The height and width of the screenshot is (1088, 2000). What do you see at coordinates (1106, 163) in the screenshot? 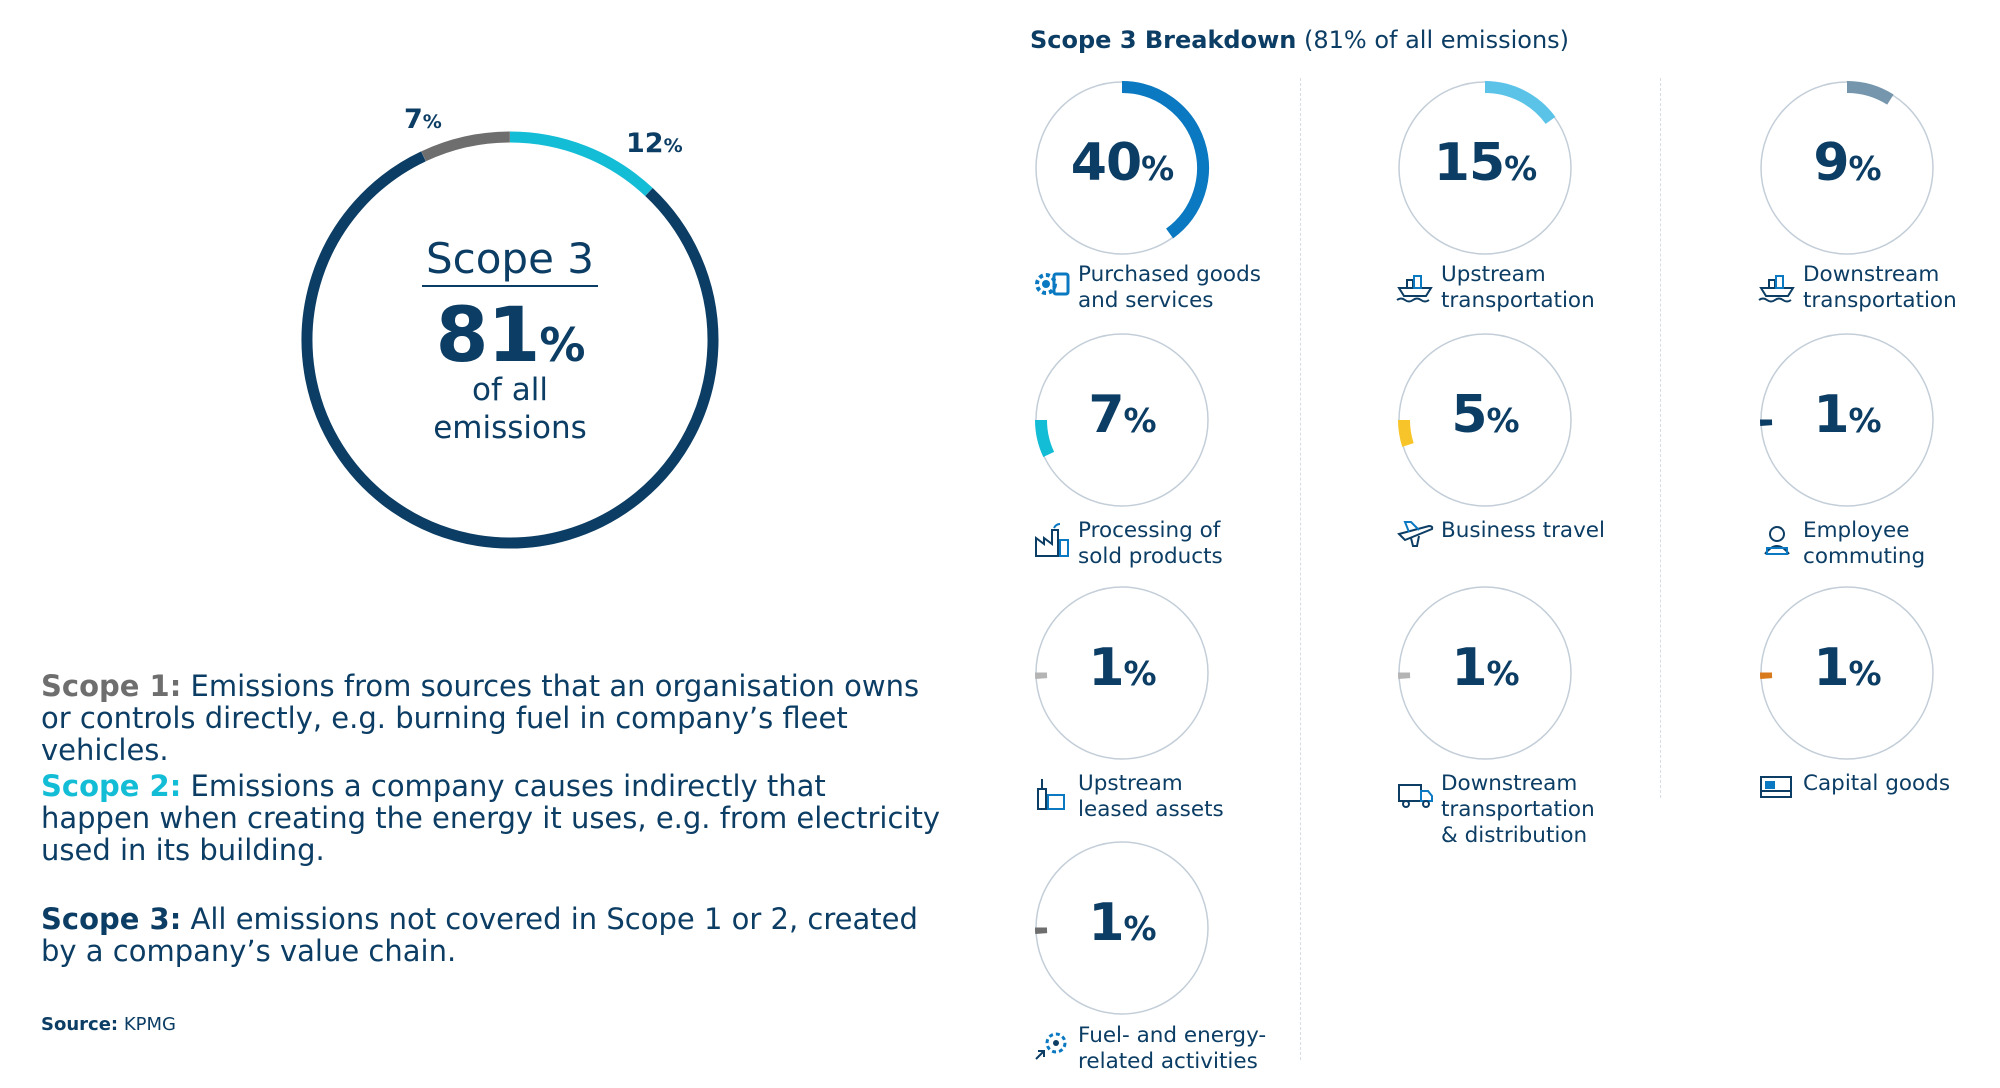
I see `breakdown-value-number: 40` at bounding box center [1106, 163].